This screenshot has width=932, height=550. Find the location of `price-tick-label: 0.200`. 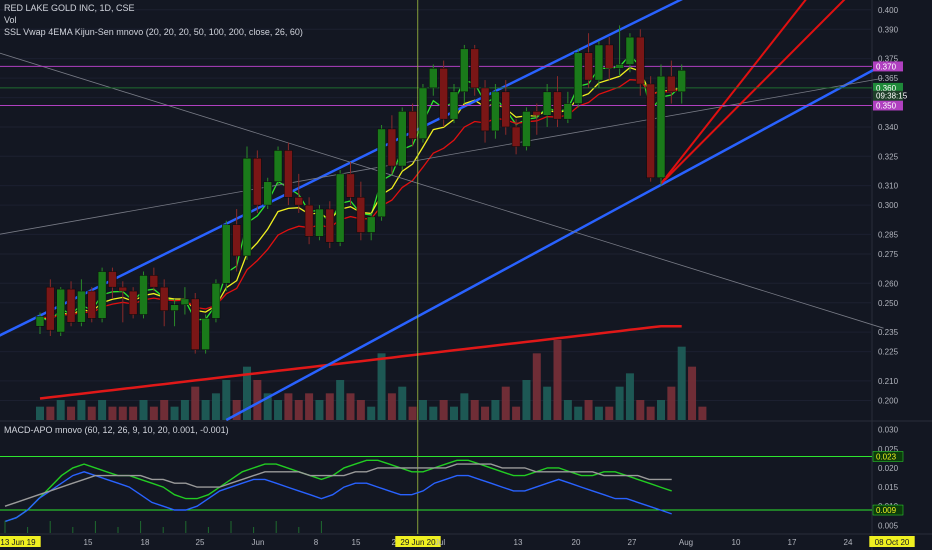

price-tick-label: 0.200 is located at coordinates (888, 400).